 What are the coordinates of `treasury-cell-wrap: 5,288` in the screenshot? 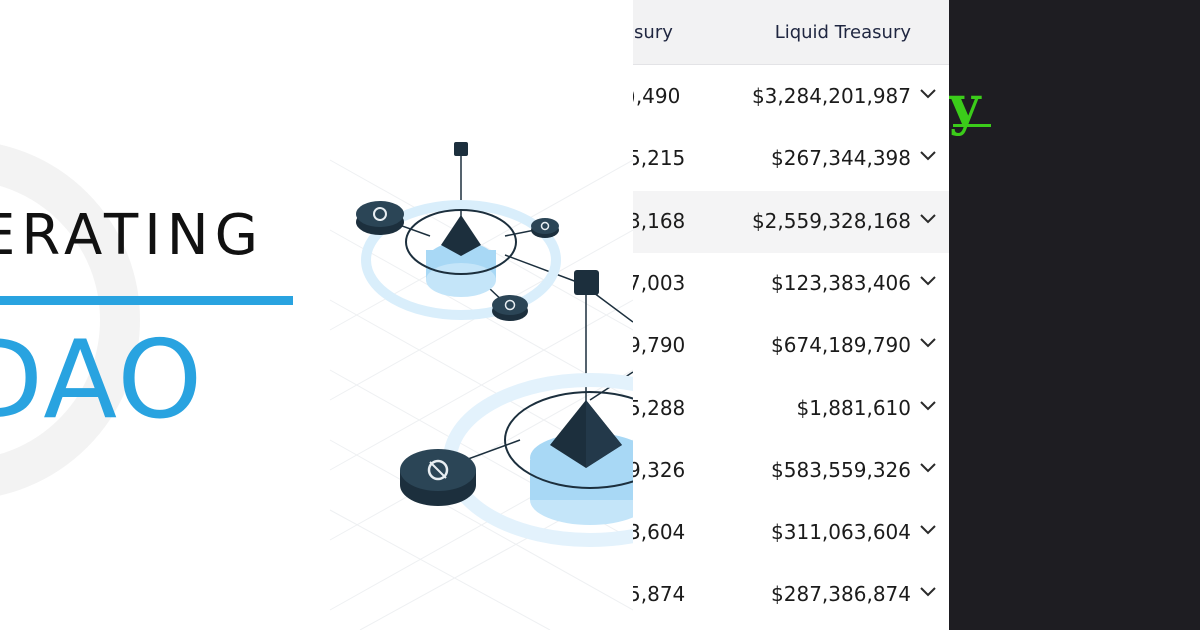 It's located at (659, 408).